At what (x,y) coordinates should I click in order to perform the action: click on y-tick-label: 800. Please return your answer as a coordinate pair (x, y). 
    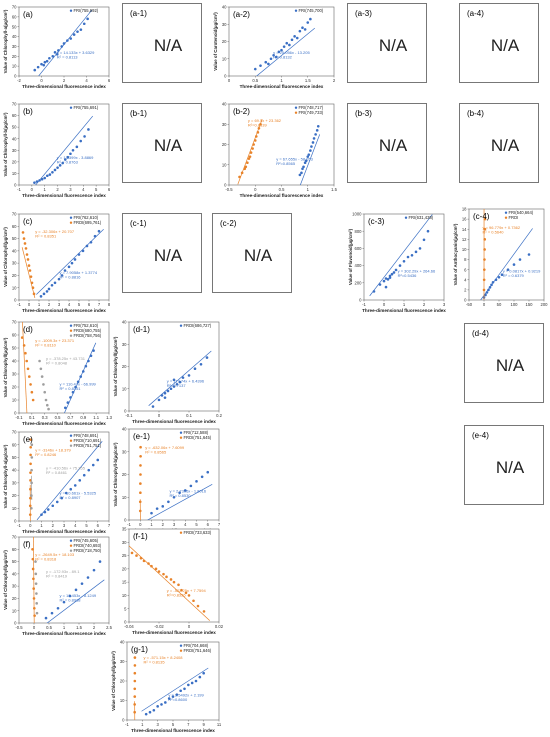
    Looking at the image, I should click on (359, 231).